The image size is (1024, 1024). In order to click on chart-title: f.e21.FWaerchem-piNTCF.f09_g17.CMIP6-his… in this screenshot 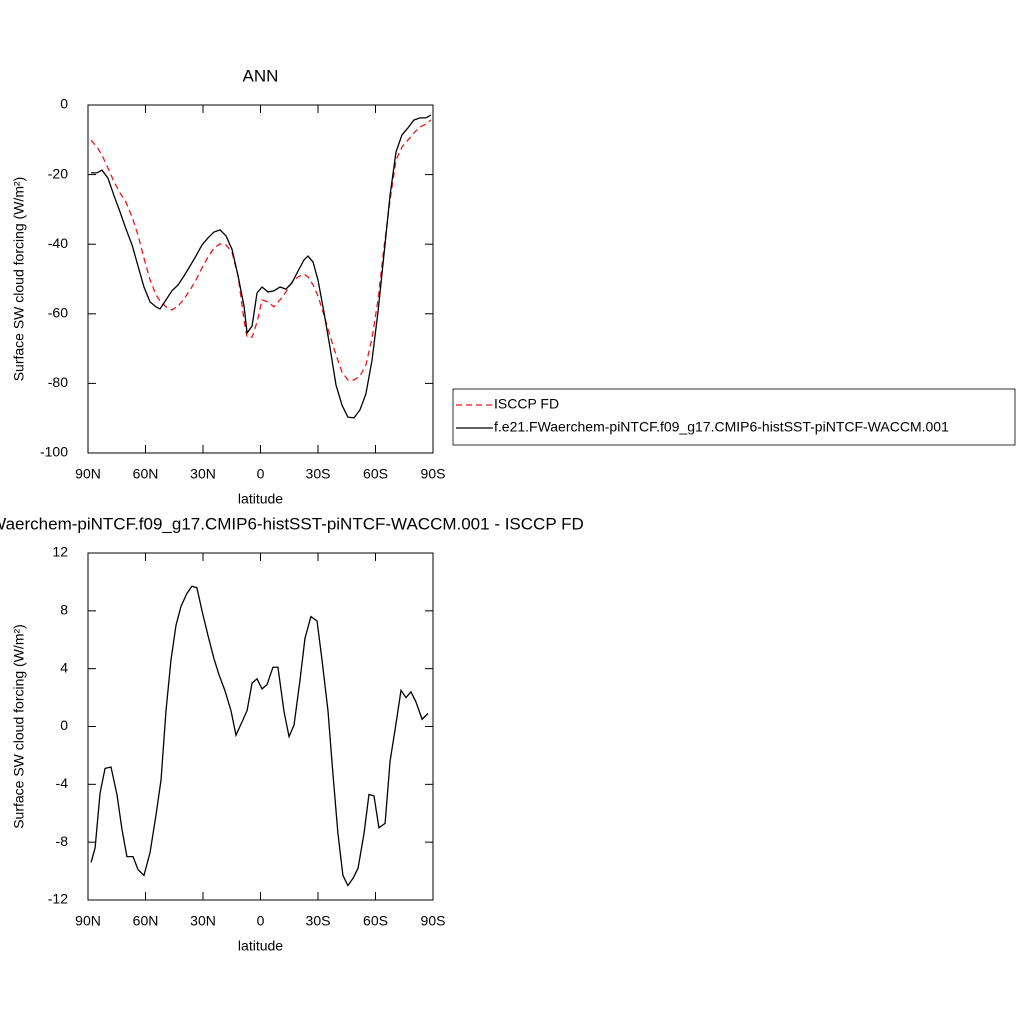, I will do `click(292, 523)`.